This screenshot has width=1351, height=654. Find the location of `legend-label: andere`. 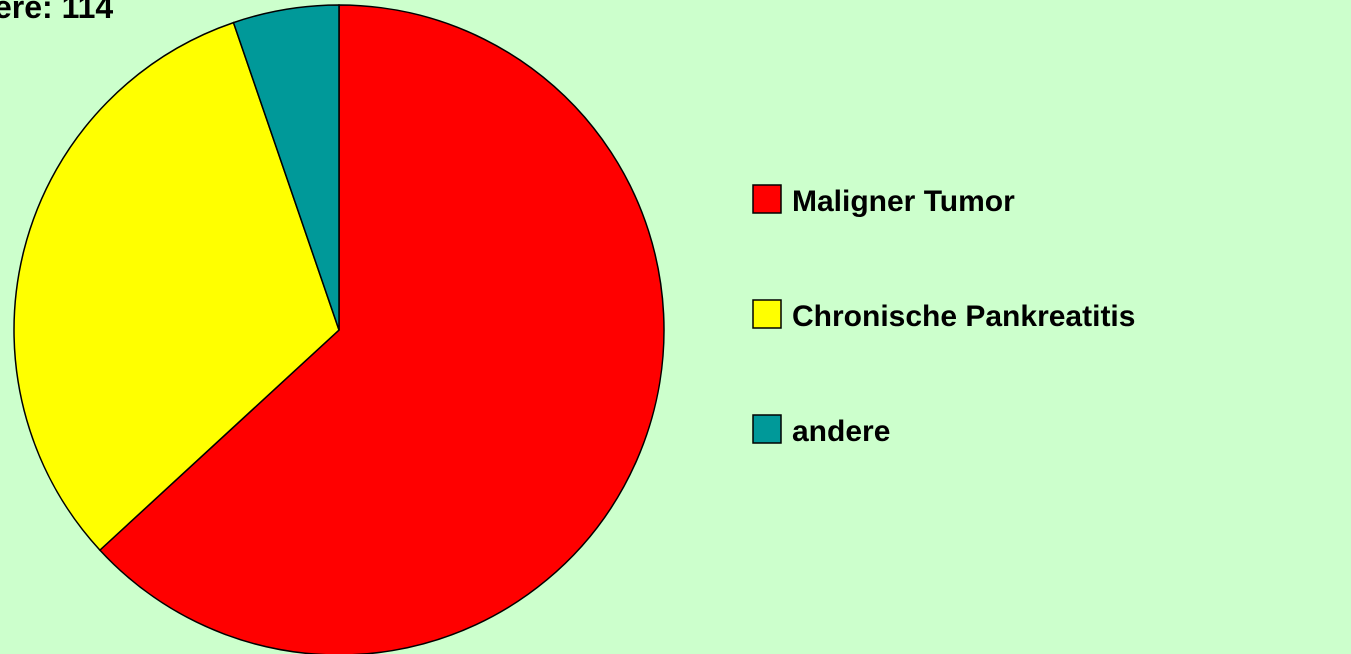

legend-label: andere is located at coordinates (841, 431).